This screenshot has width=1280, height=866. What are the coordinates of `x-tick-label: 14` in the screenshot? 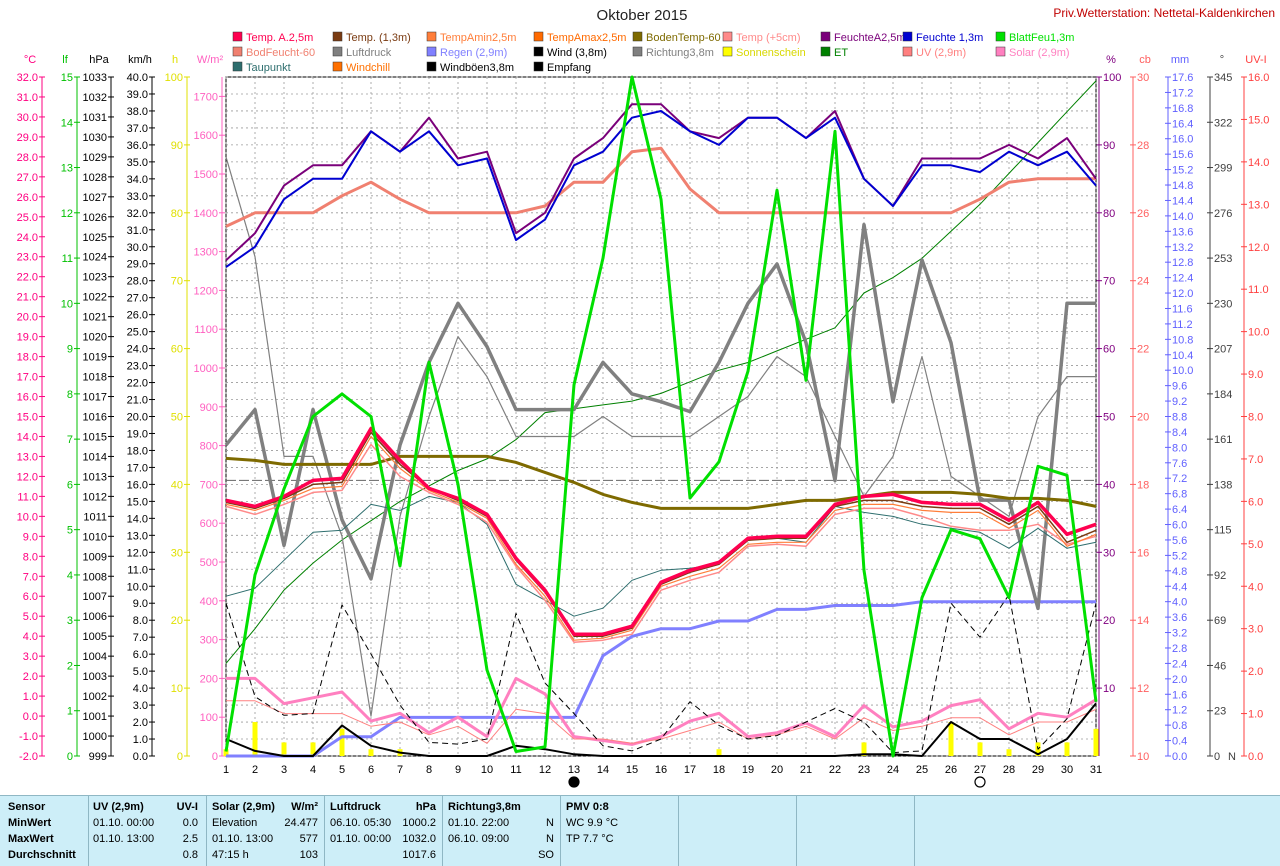 It's located at (603, 770).